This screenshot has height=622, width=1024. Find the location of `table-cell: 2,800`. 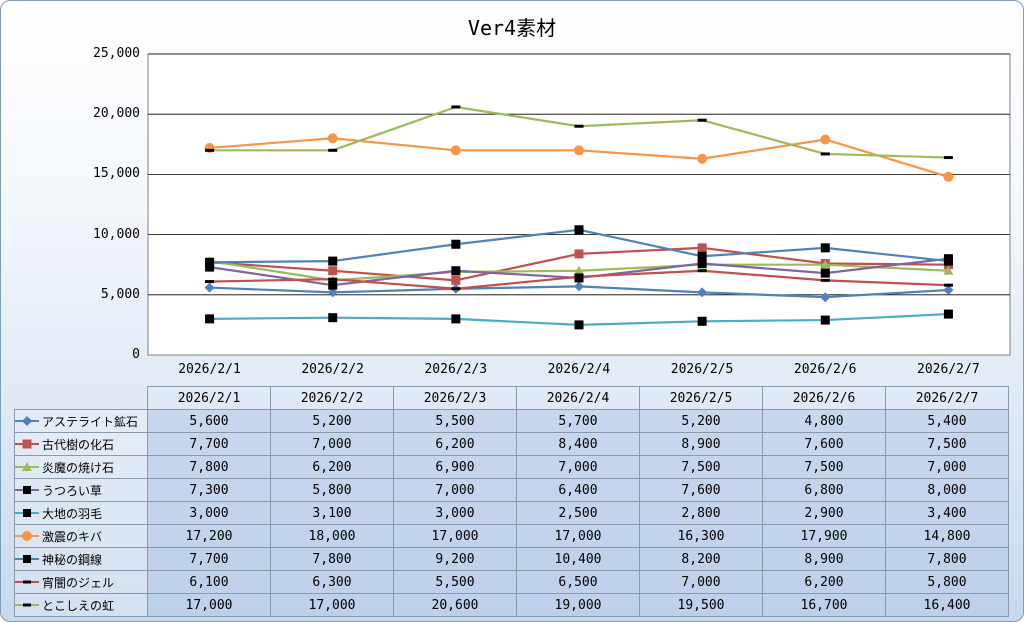

table-cell: 2,800 is located at coordinates (701, 513).